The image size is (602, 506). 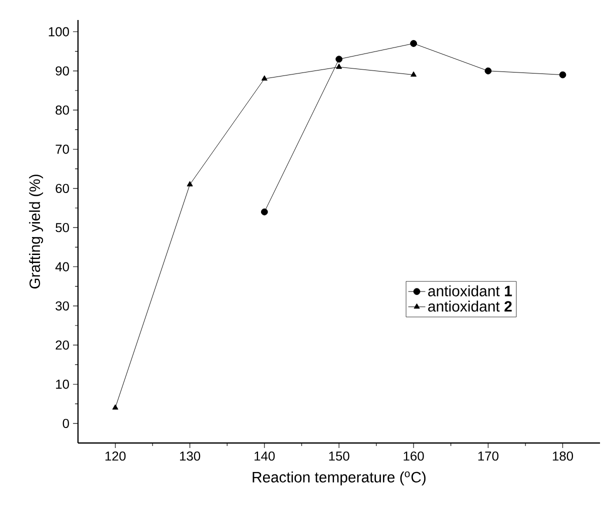 What do you see at coordinates (414, 456) in the screenshot?
I see `x-tick-label: 160` at bounding box center [414, 456].